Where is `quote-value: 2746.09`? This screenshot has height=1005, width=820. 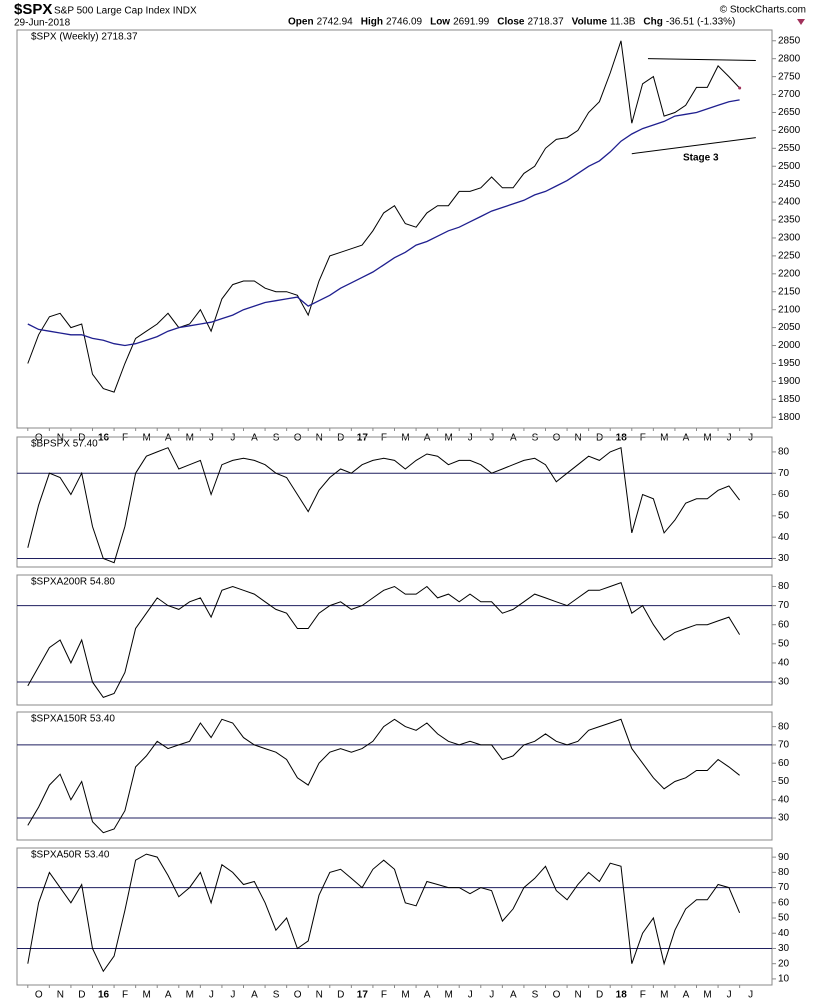
quote-value: 2746.09 is located at coordinates (404, 22).